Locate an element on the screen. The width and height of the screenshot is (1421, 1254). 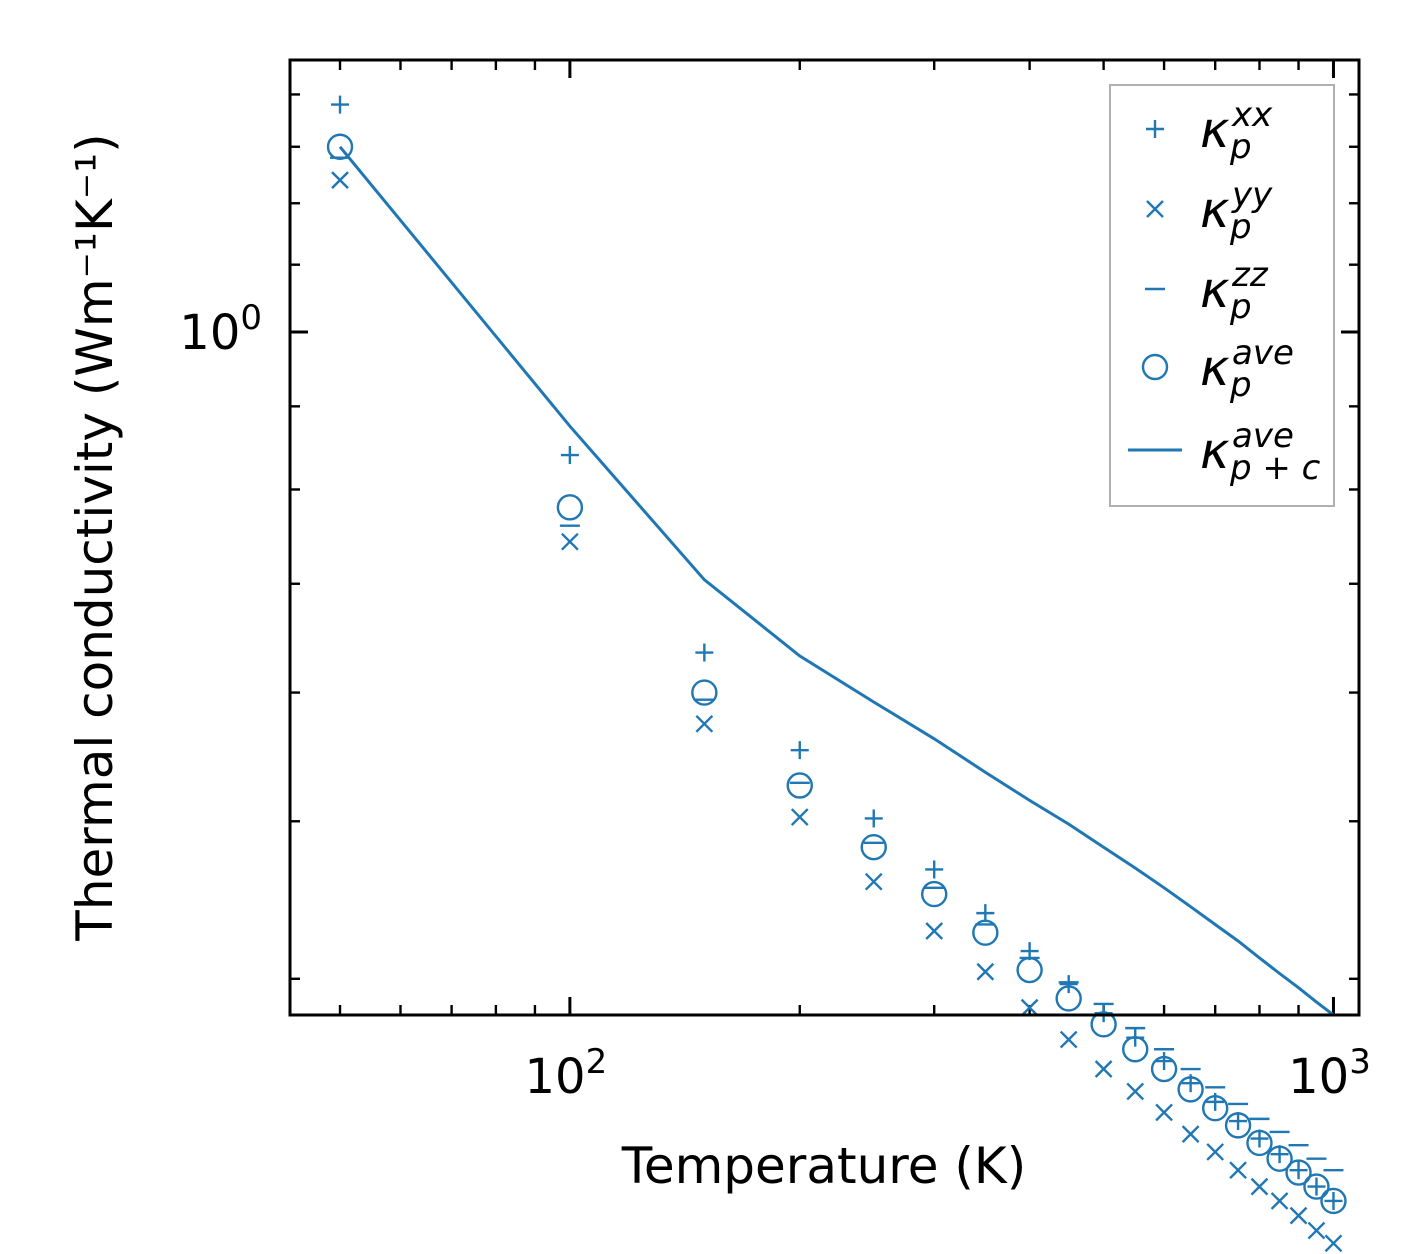
legend-entry: κ xxp is located at coordinates (1209, 131).